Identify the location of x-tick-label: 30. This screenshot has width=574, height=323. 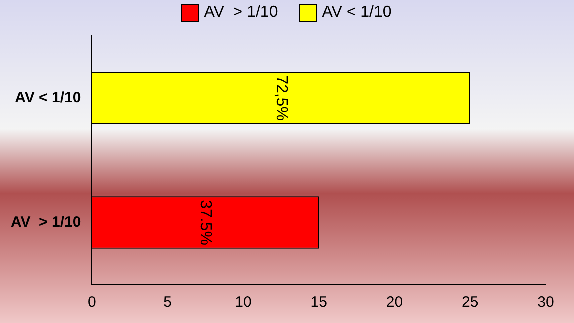
(546, 303).